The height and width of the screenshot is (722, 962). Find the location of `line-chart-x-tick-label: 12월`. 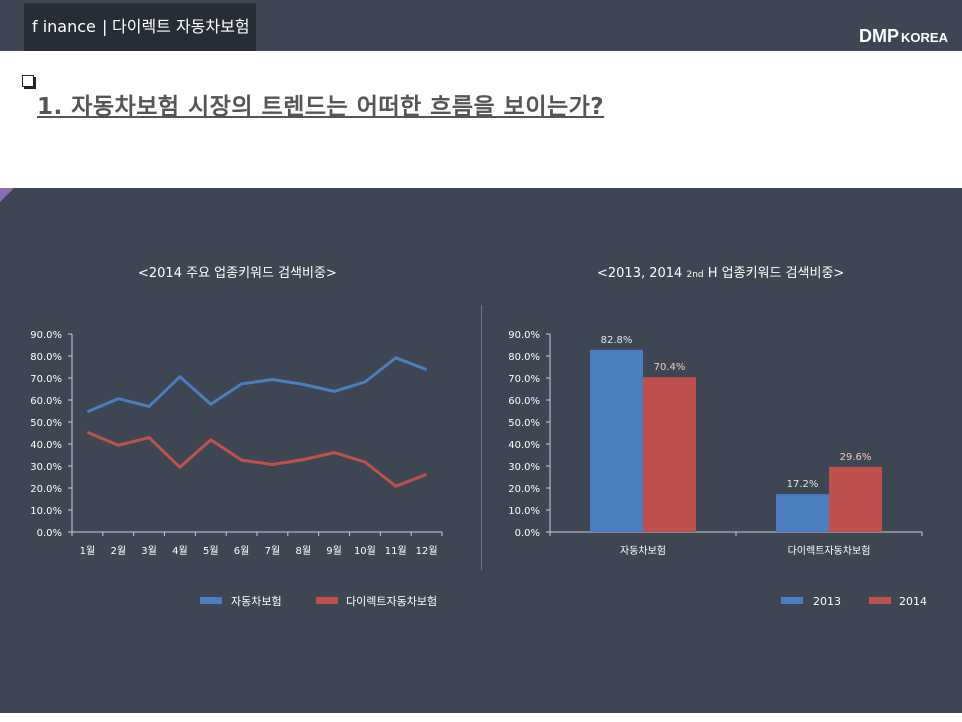

line-chart-x-tick-label: 12월 is located at coordinates (427, 551).